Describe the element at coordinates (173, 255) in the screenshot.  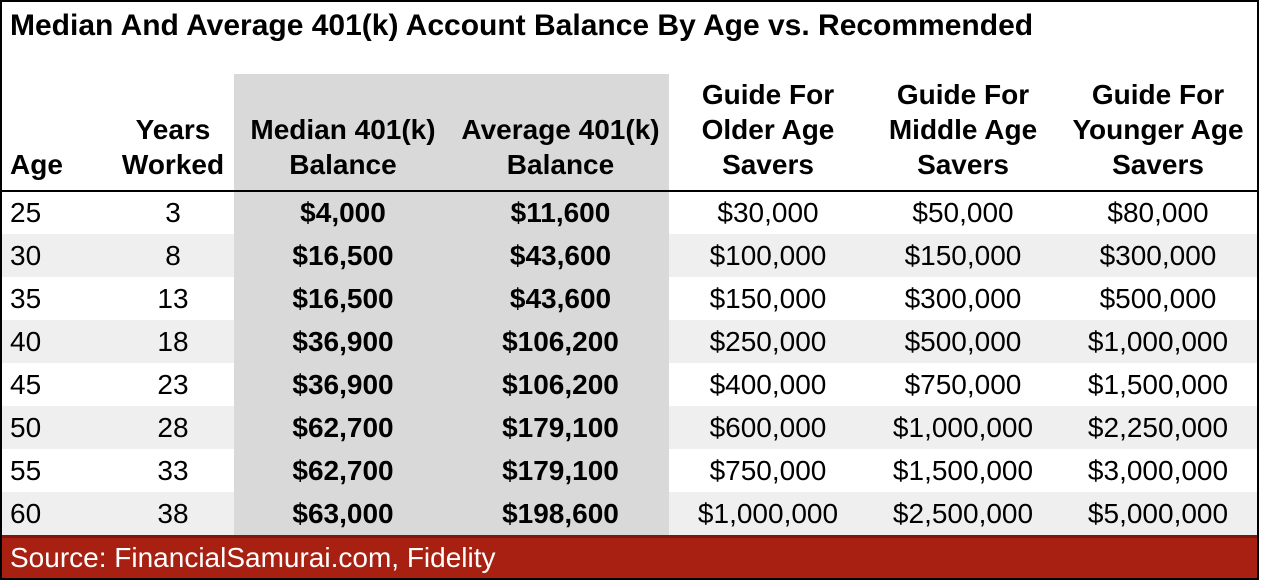
I see `cell-years-worked: 8` at that location.